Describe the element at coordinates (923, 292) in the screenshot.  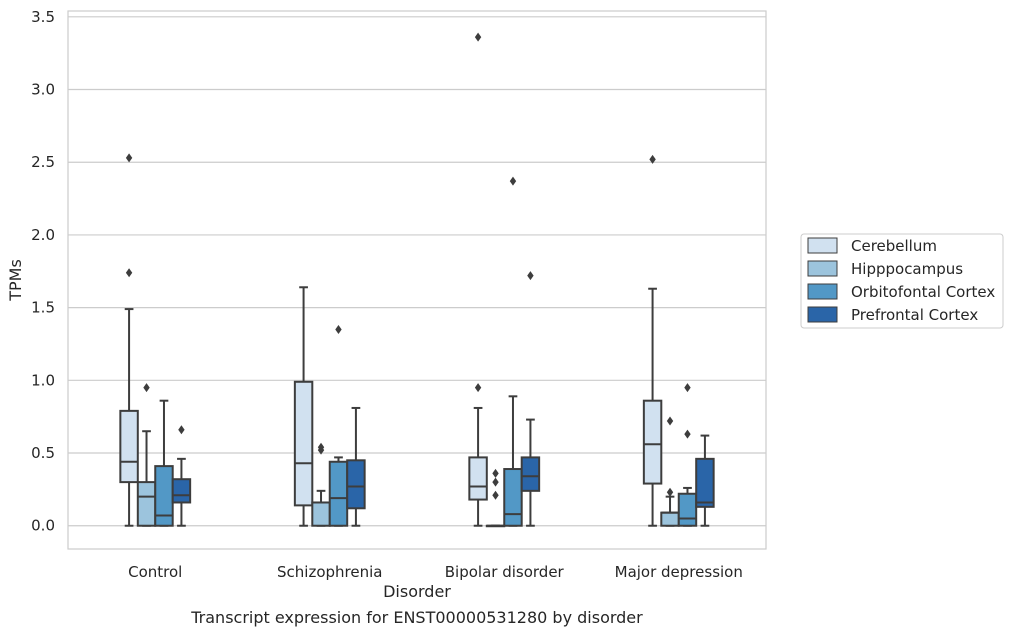
I see `legend-label: Orbitofontal Cortex` at that location.